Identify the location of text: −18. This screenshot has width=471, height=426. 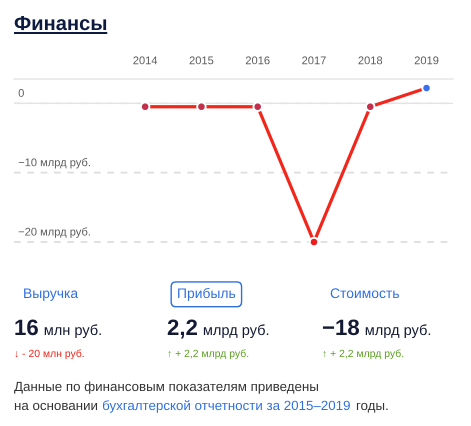
(341, 327).